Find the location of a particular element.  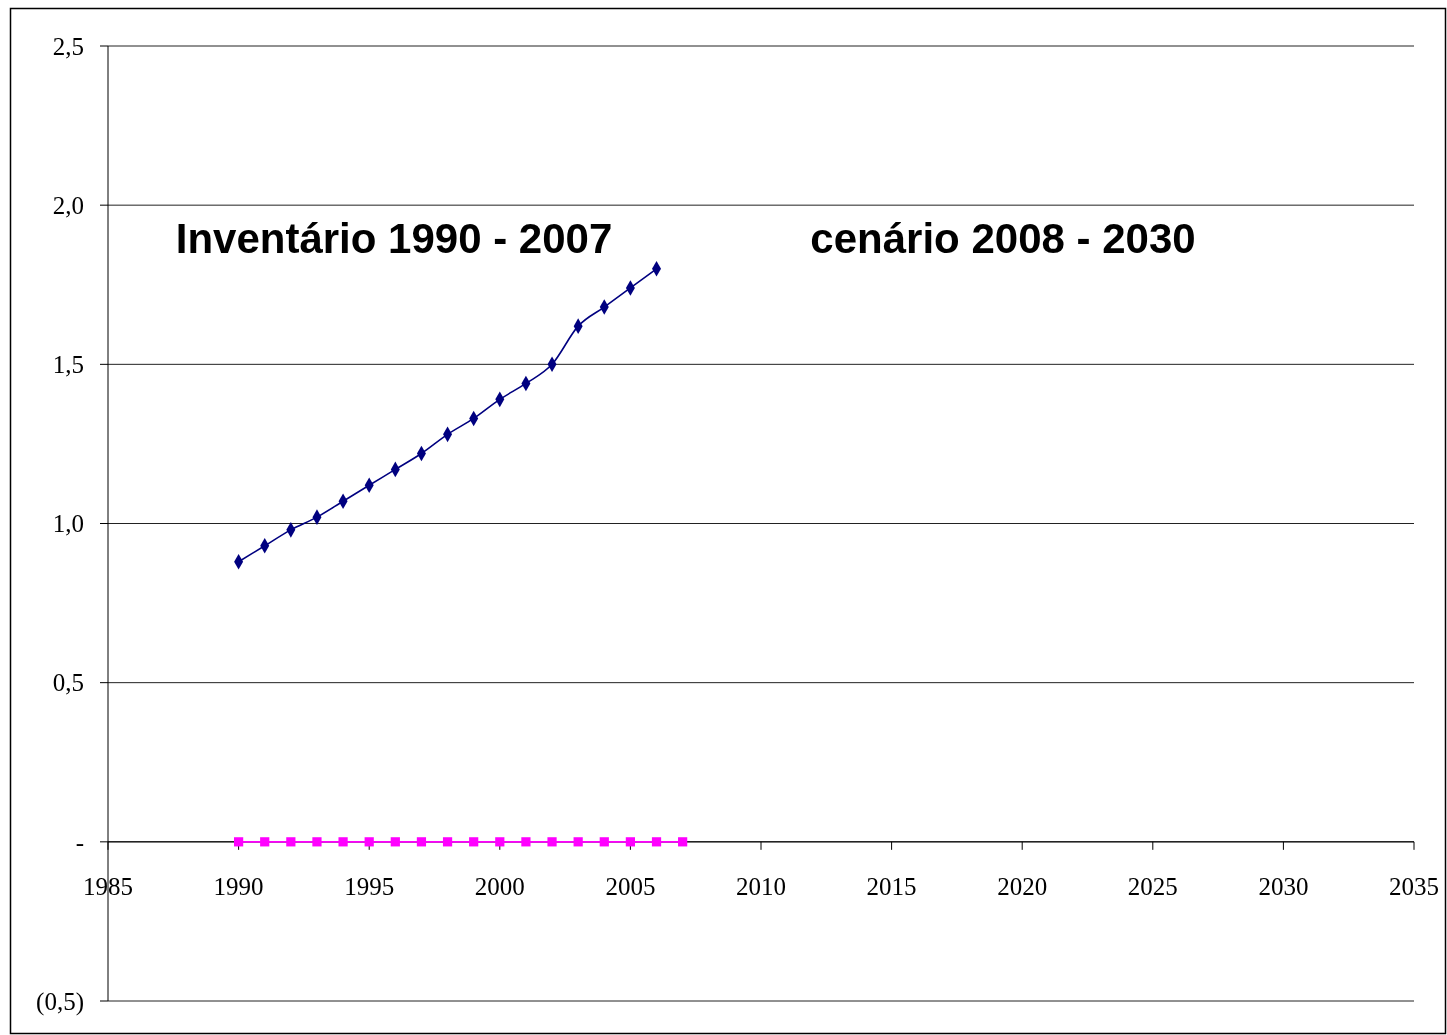

x-tick-label: 2035 is located at coordinates (1414, 886).